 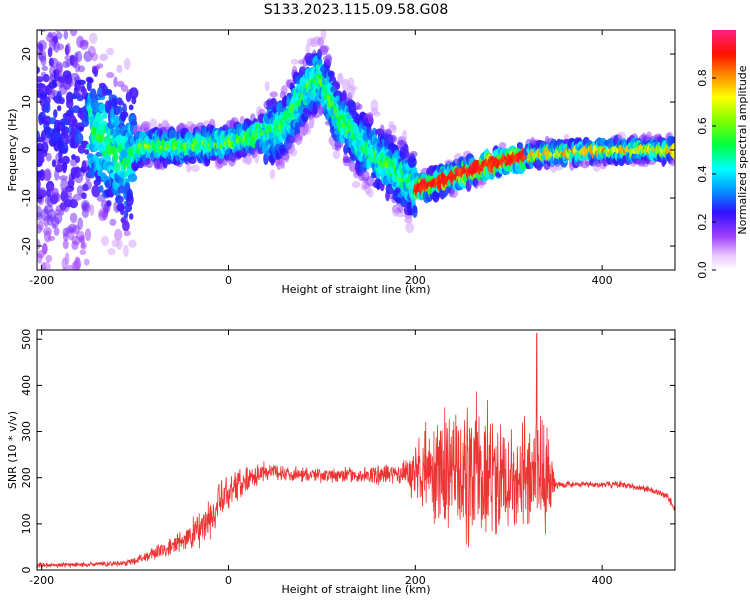 What do you see at coordinates (355, 289) in the screenshot?
I see `top-x-axis-label: Height of straight line (km)` at bounding box center [355, 289].